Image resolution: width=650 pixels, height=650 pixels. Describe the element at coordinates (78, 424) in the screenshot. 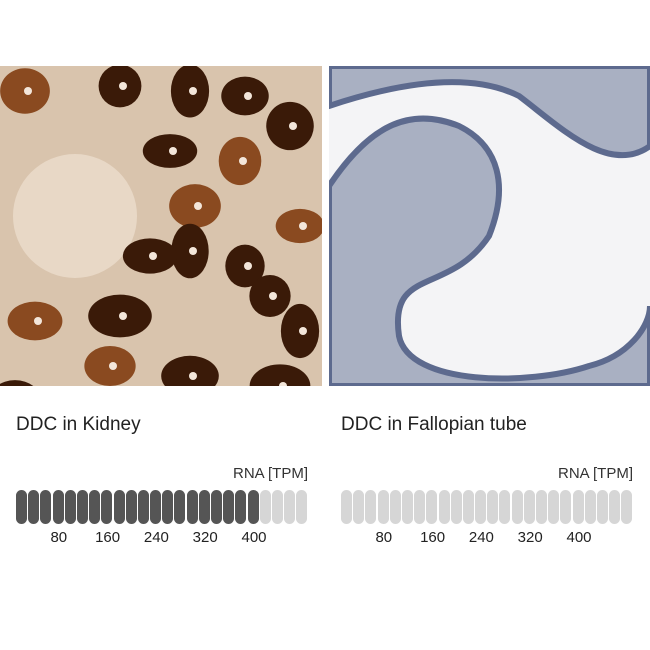

I see `kidney-caption: DDC in Kidney` at that location.